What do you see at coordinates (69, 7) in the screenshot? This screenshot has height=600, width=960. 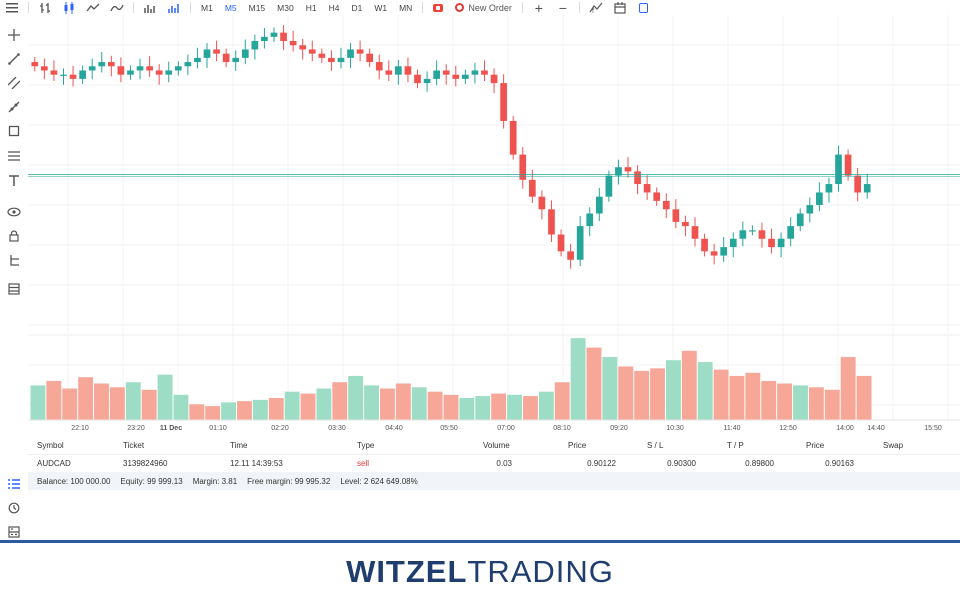 I see `candlestick-chart-icon` at bounding box center [69, 7].